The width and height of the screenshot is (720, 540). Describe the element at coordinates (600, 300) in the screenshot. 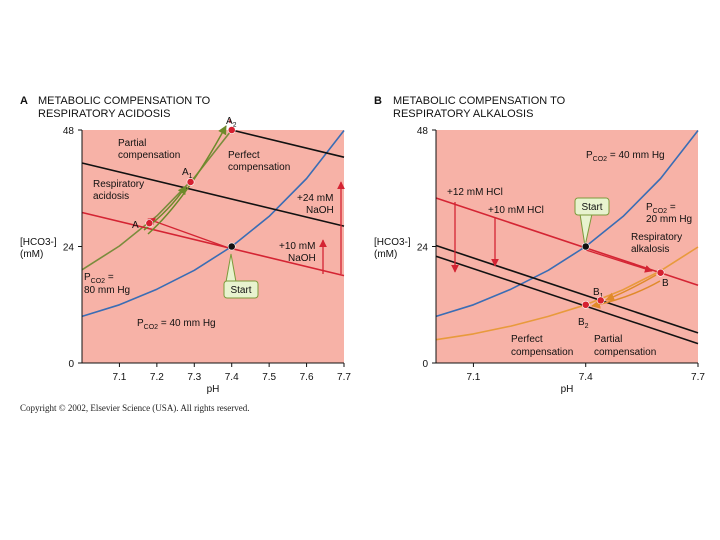

I see `panel-b-point-b1` at that location.